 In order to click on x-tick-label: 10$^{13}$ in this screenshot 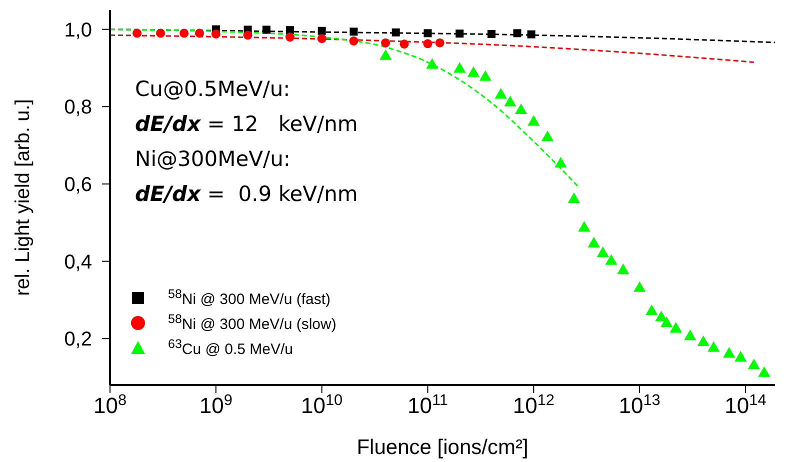, I will do `click(639, 405)`.